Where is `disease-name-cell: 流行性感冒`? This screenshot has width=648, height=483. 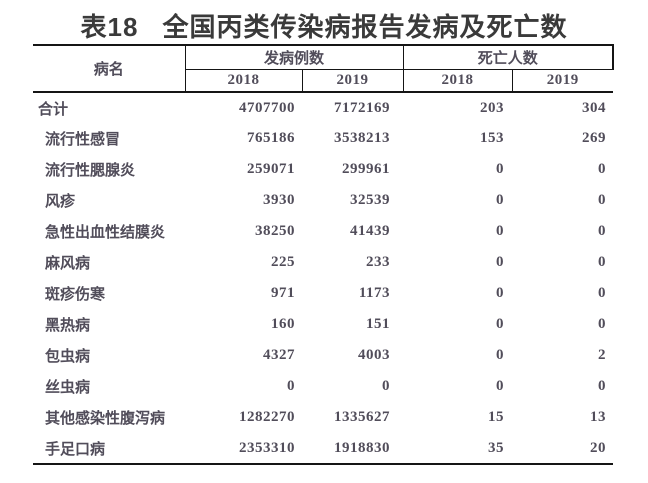 disease-name-cell: 流行性感冒 is located at coordinates (83, 139).